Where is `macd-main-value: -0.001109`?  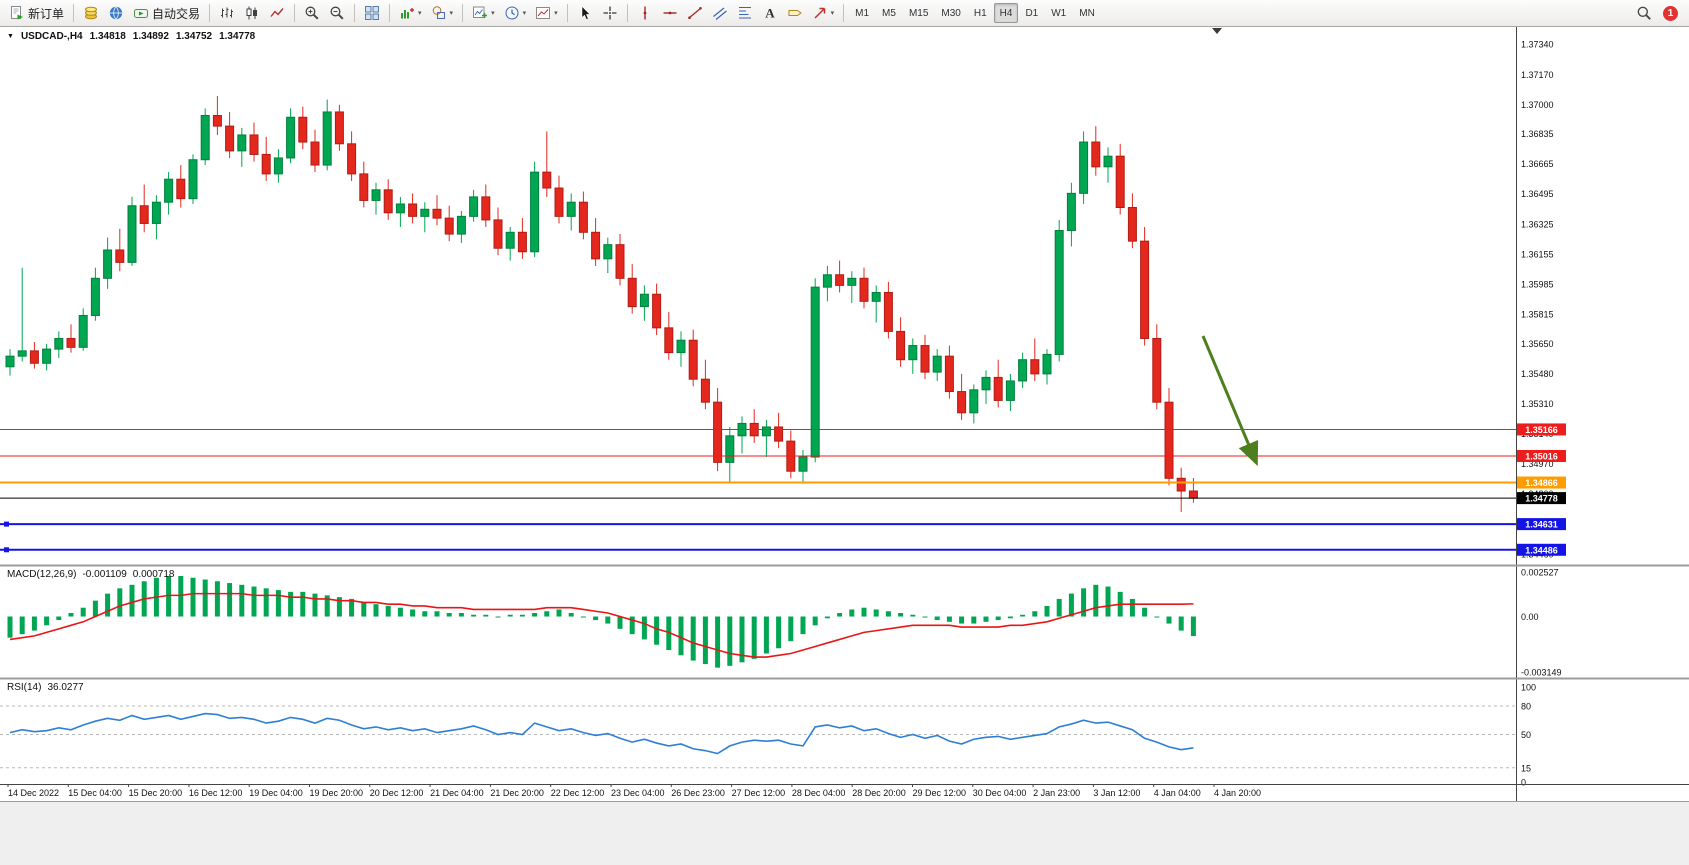
macd-main-value: -0.001109 is located at coordinates (104, 574).